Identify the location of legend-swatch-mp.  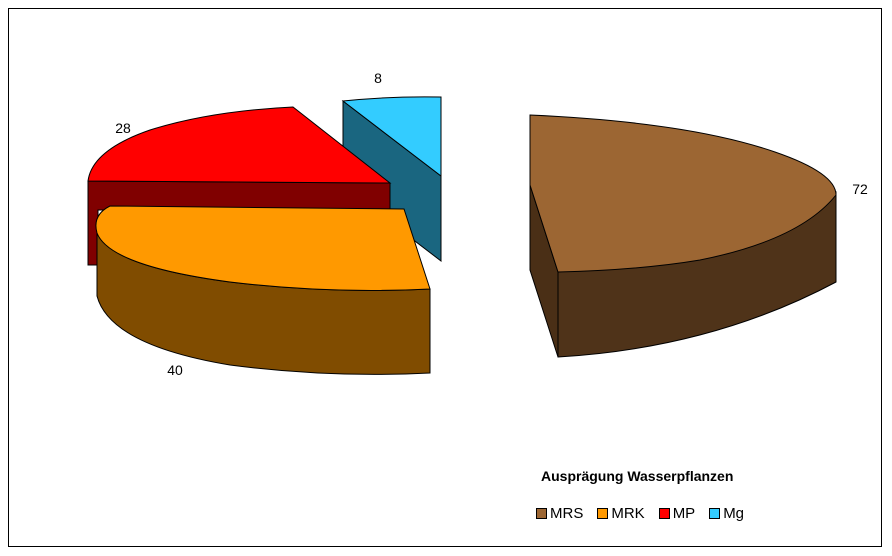
(664, 513).